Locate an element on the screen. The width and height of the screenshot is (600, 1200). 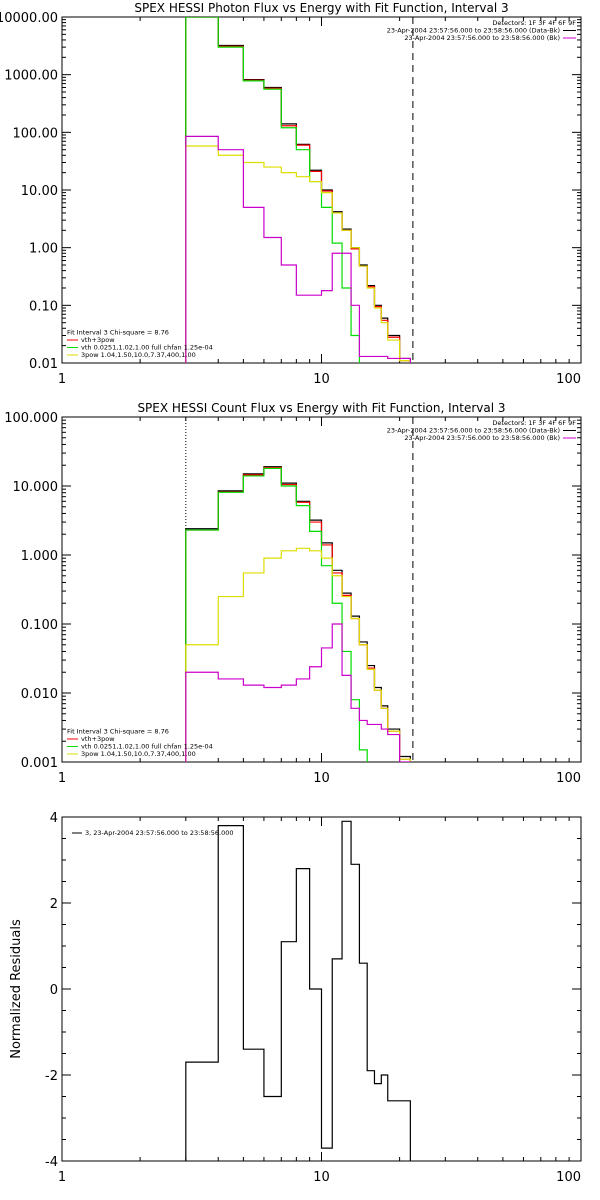
y-tick-label: 0.100 is located at coordinates (39, 625).